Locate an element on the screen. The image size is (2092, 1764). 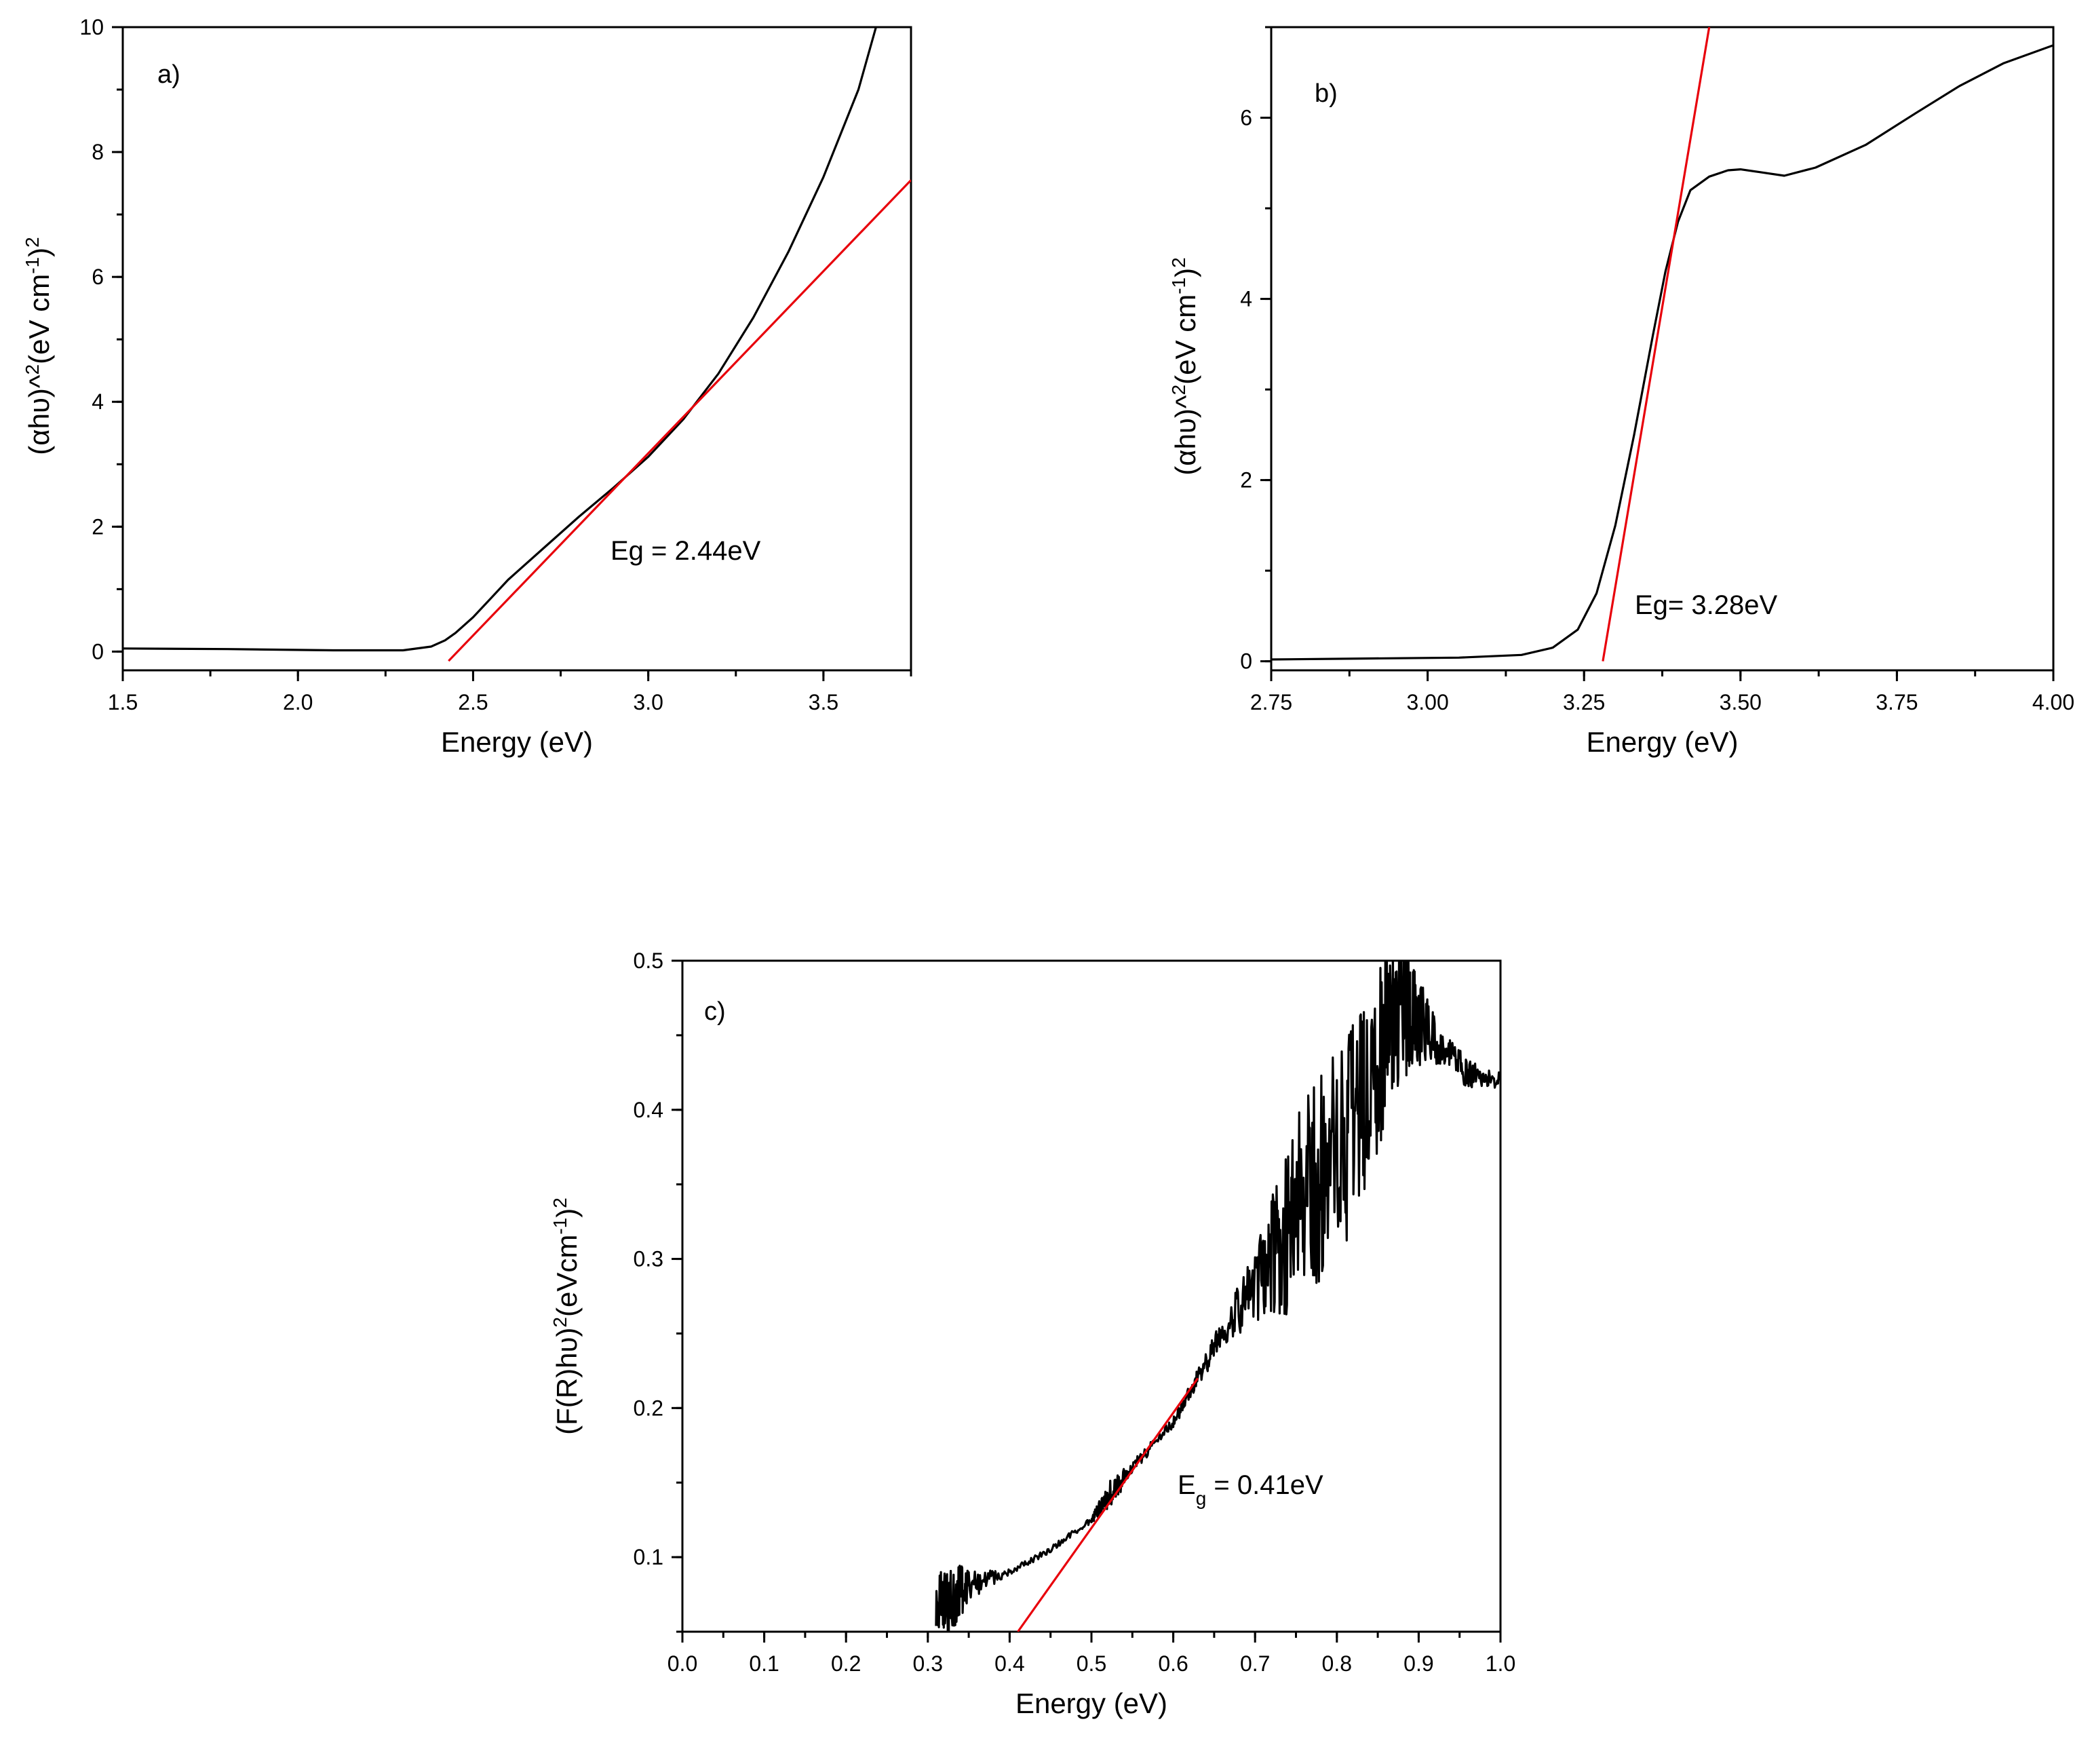
y-tick-label-a-0: 0 is located at coordinates (98, 651).